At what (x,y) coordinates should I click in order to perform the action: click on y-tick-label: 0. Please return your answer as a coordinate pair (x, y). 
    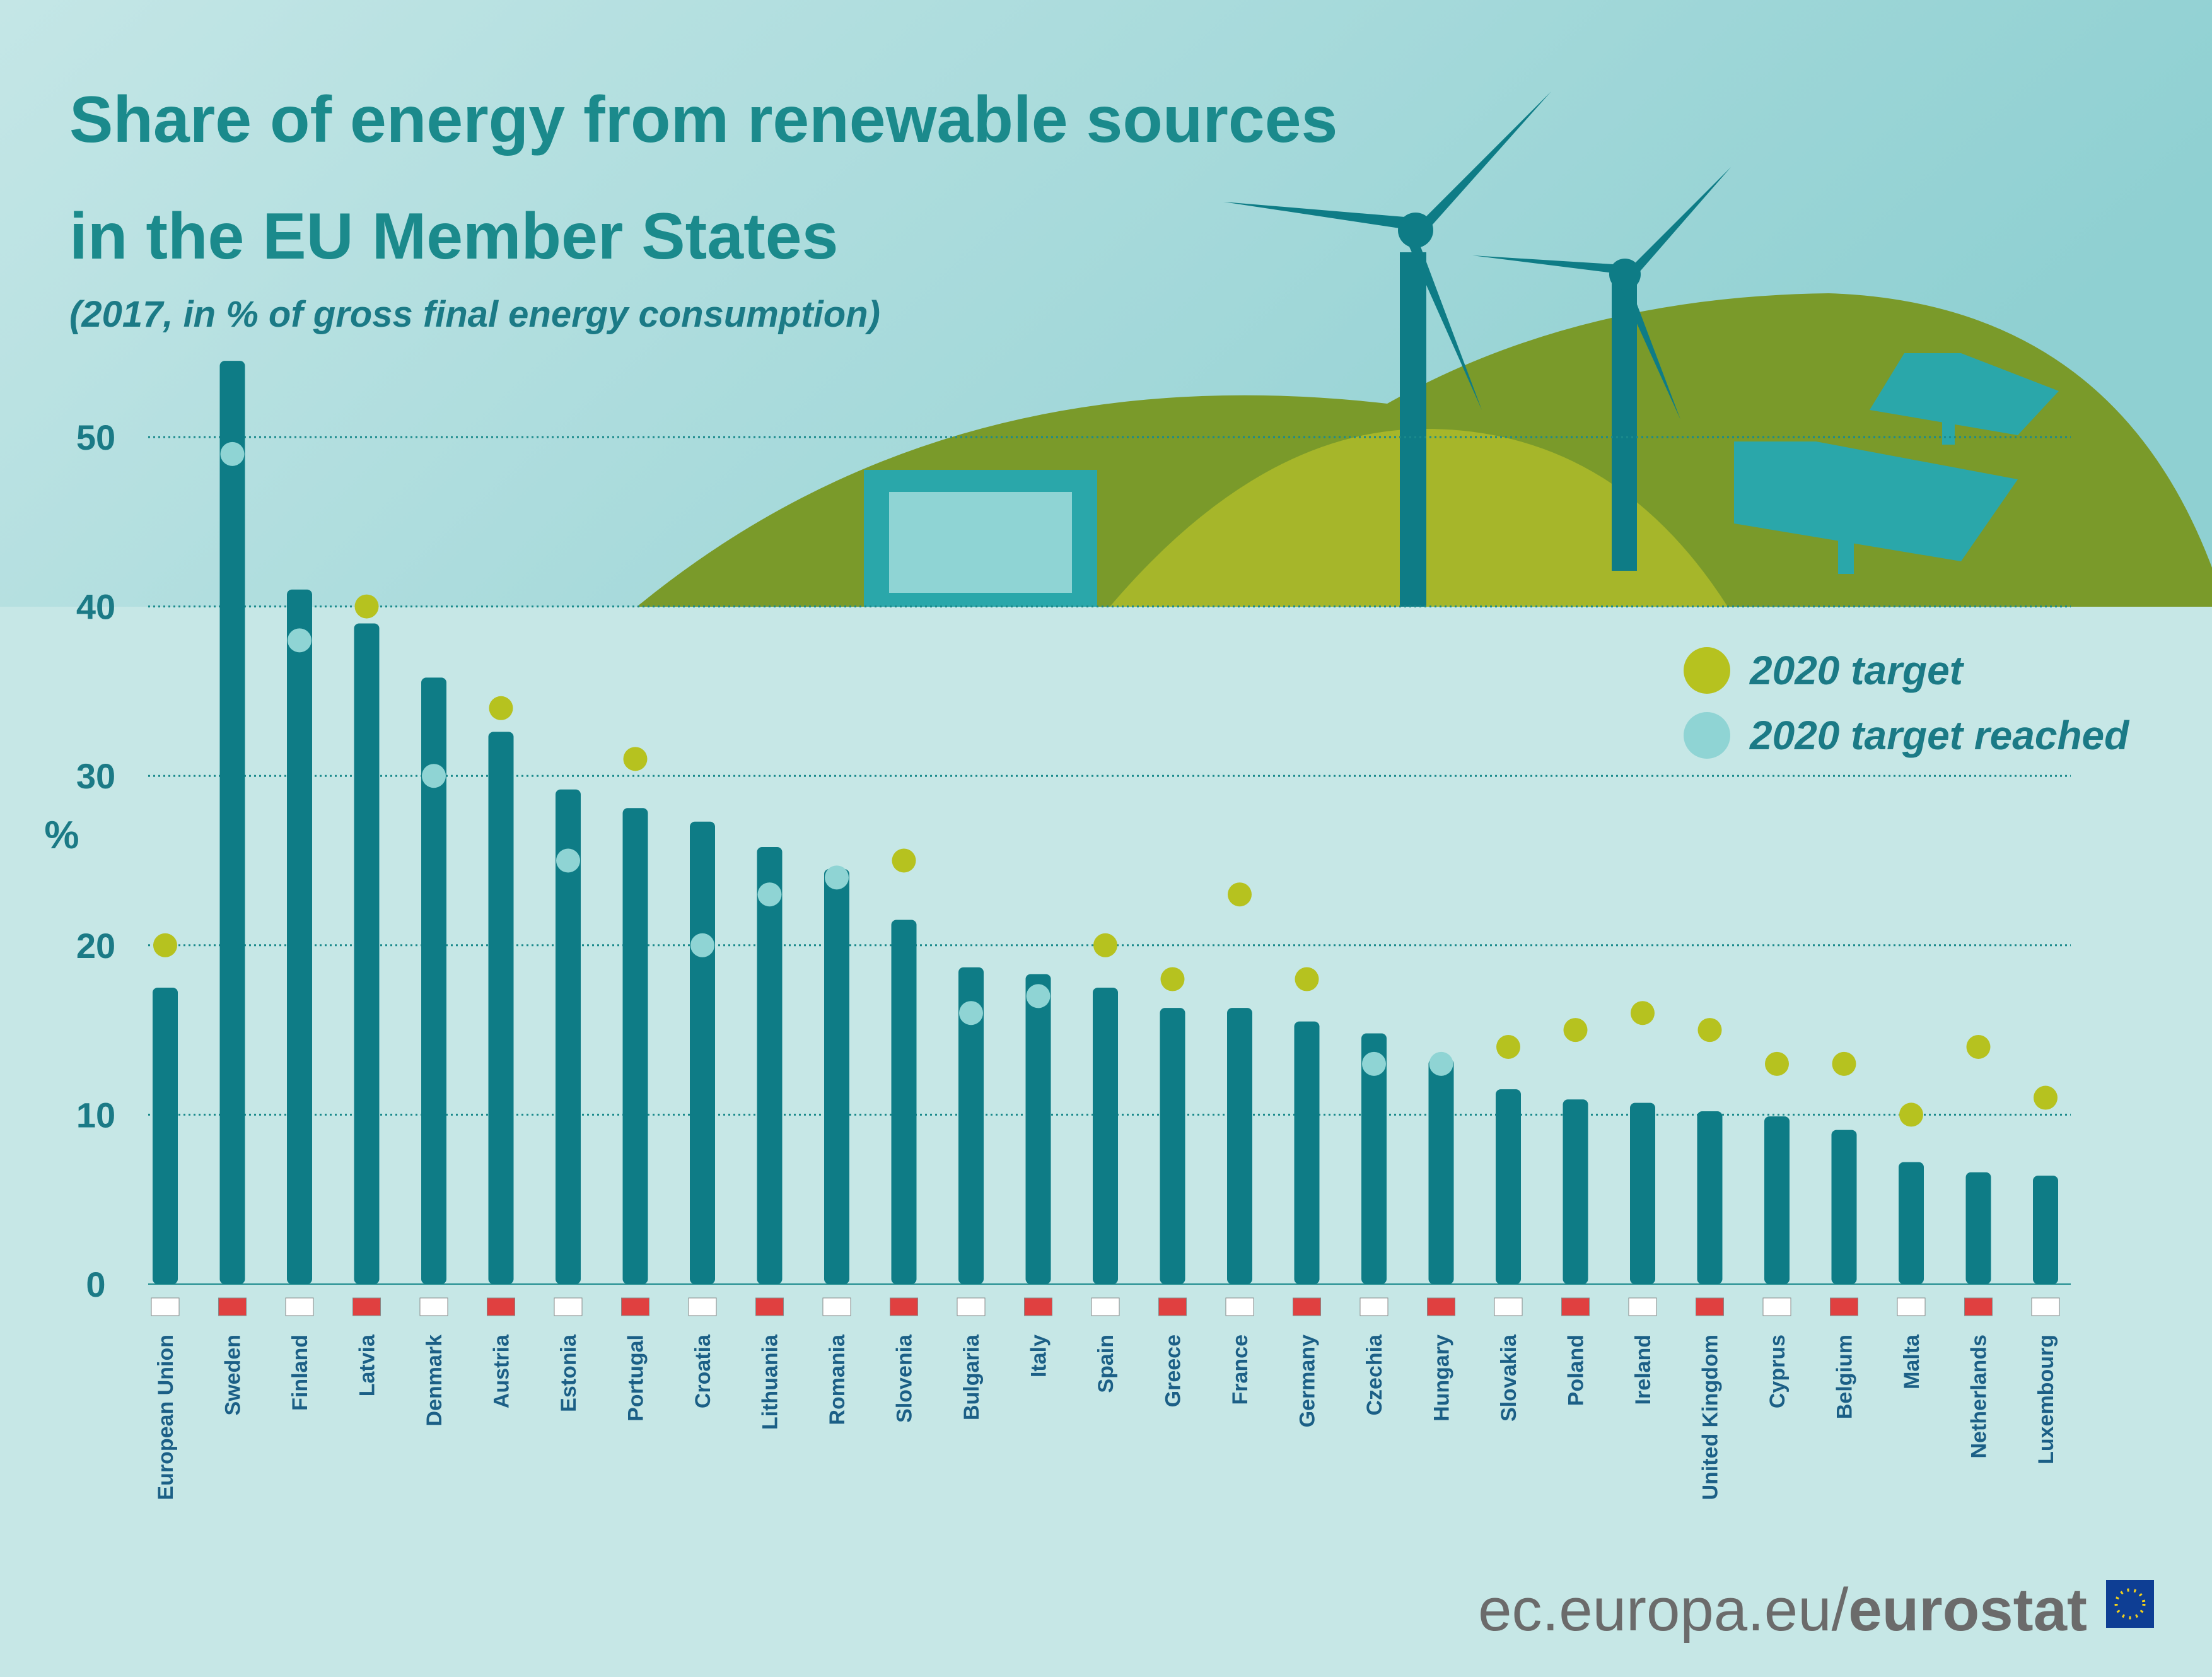
    Looking at the image, I should click on (95, 1284).